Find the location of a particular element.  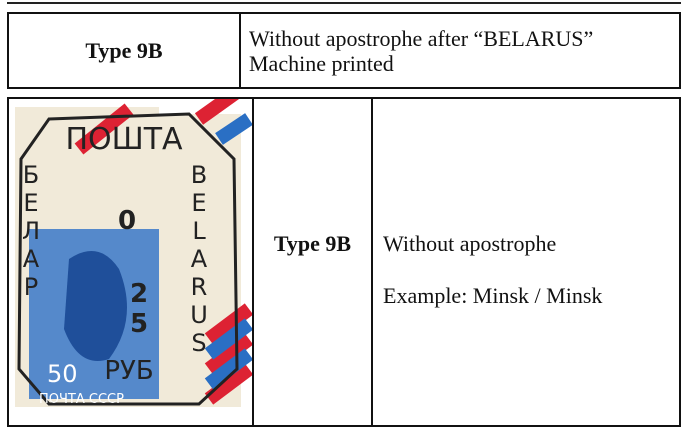

stamp-footer: ПОЧТА СССР is located at coordinates (81, 399).